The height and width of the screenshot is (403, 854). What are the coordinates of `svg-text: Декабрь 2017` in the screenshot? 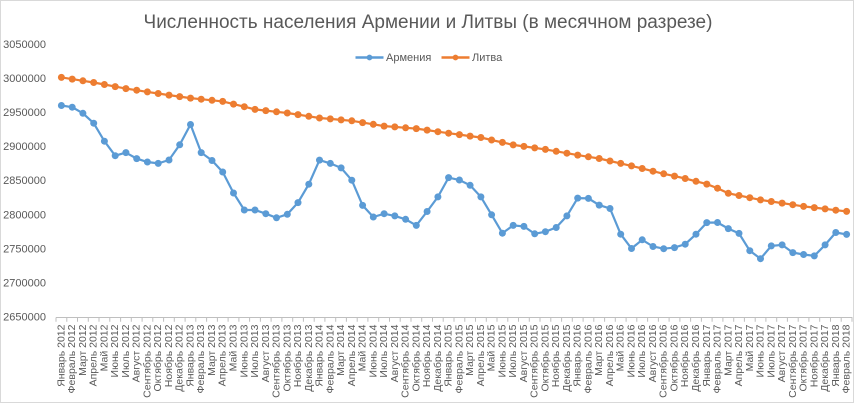 It's located at (825, 357).